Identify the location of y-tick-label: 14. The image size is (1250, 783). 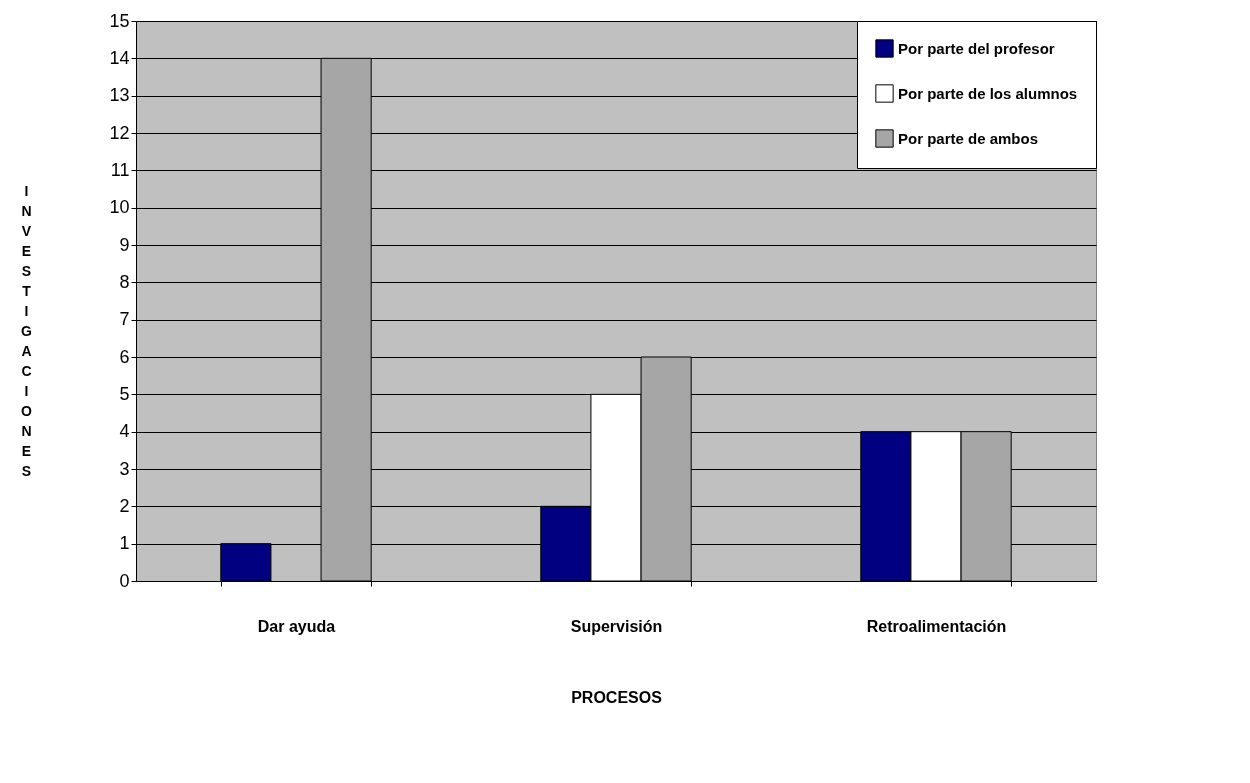
(119, 57).